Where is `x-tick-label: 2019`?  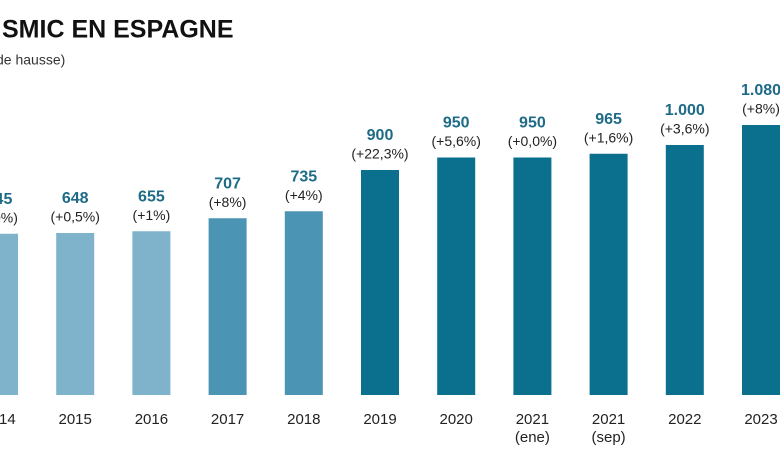
x-tick-label: 2019 is located at coordinates (379, 419).